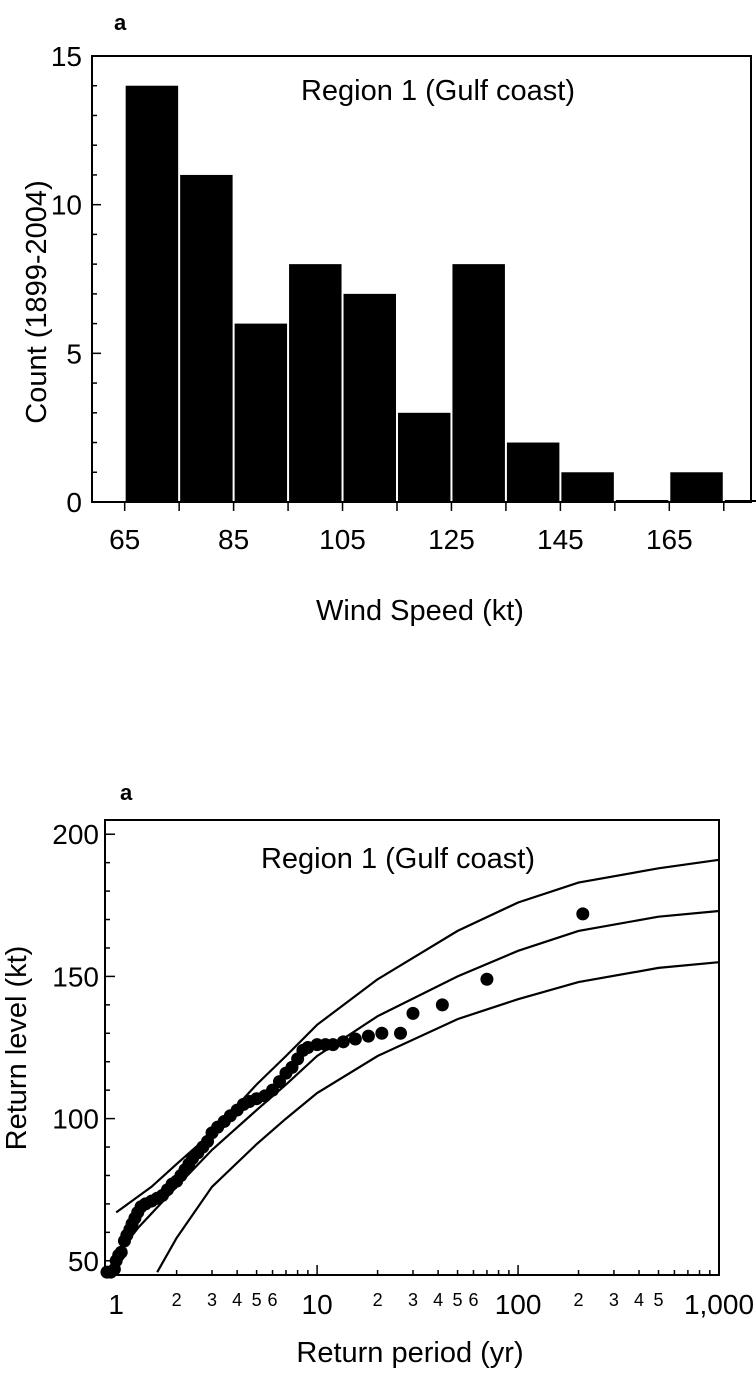 The image size is (756, 1381). What do you see at coordinates (75, 976) in the screenshot?
I see `return-level-y-tick-label: 150` at bounding box center [75, 976].